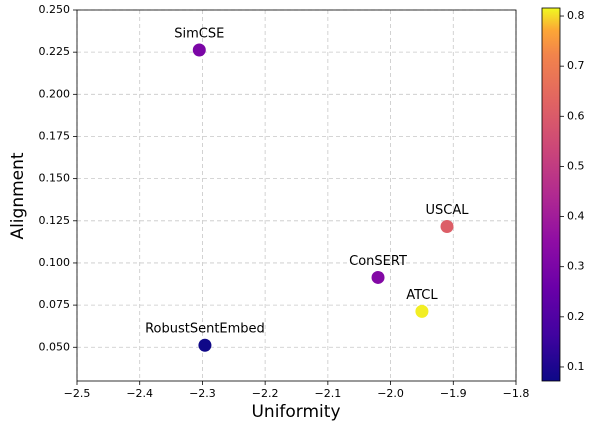  Describe the element at coordinates (55, 262) in the screenshot. I see `y-tick-label: 0.100` at that location.